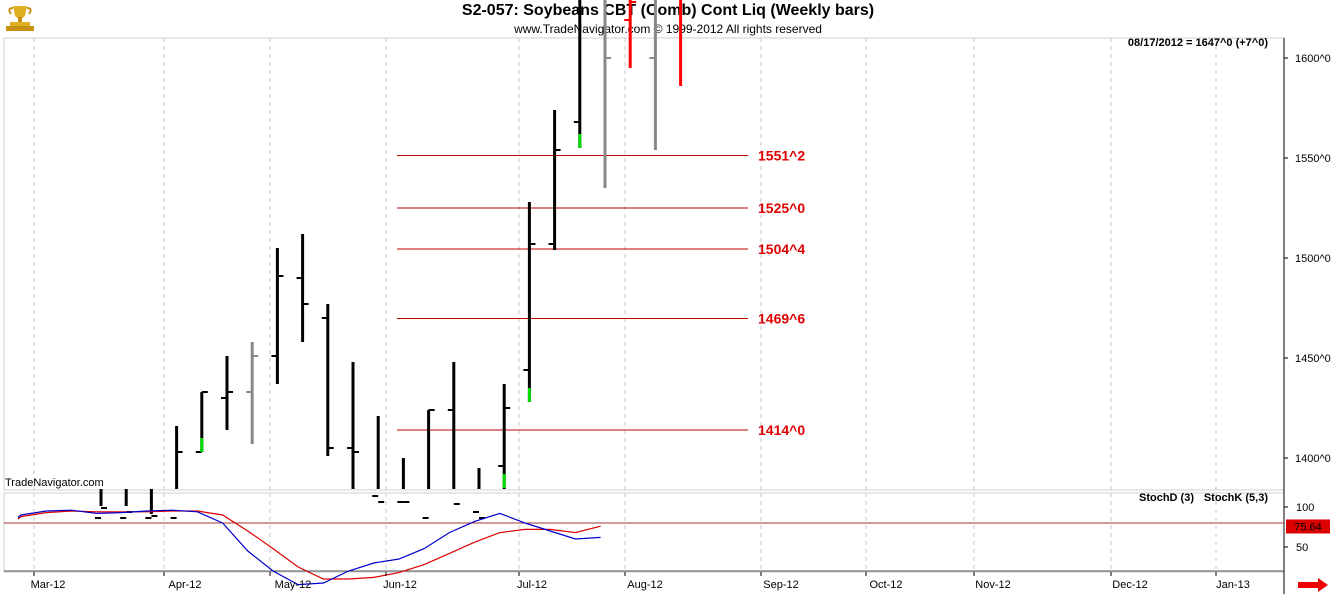  What do you see at coordinates (1166, 498) in the screenshot?
I see `legend-stochd: StochD (3)` at bounding box center [1166, 498].